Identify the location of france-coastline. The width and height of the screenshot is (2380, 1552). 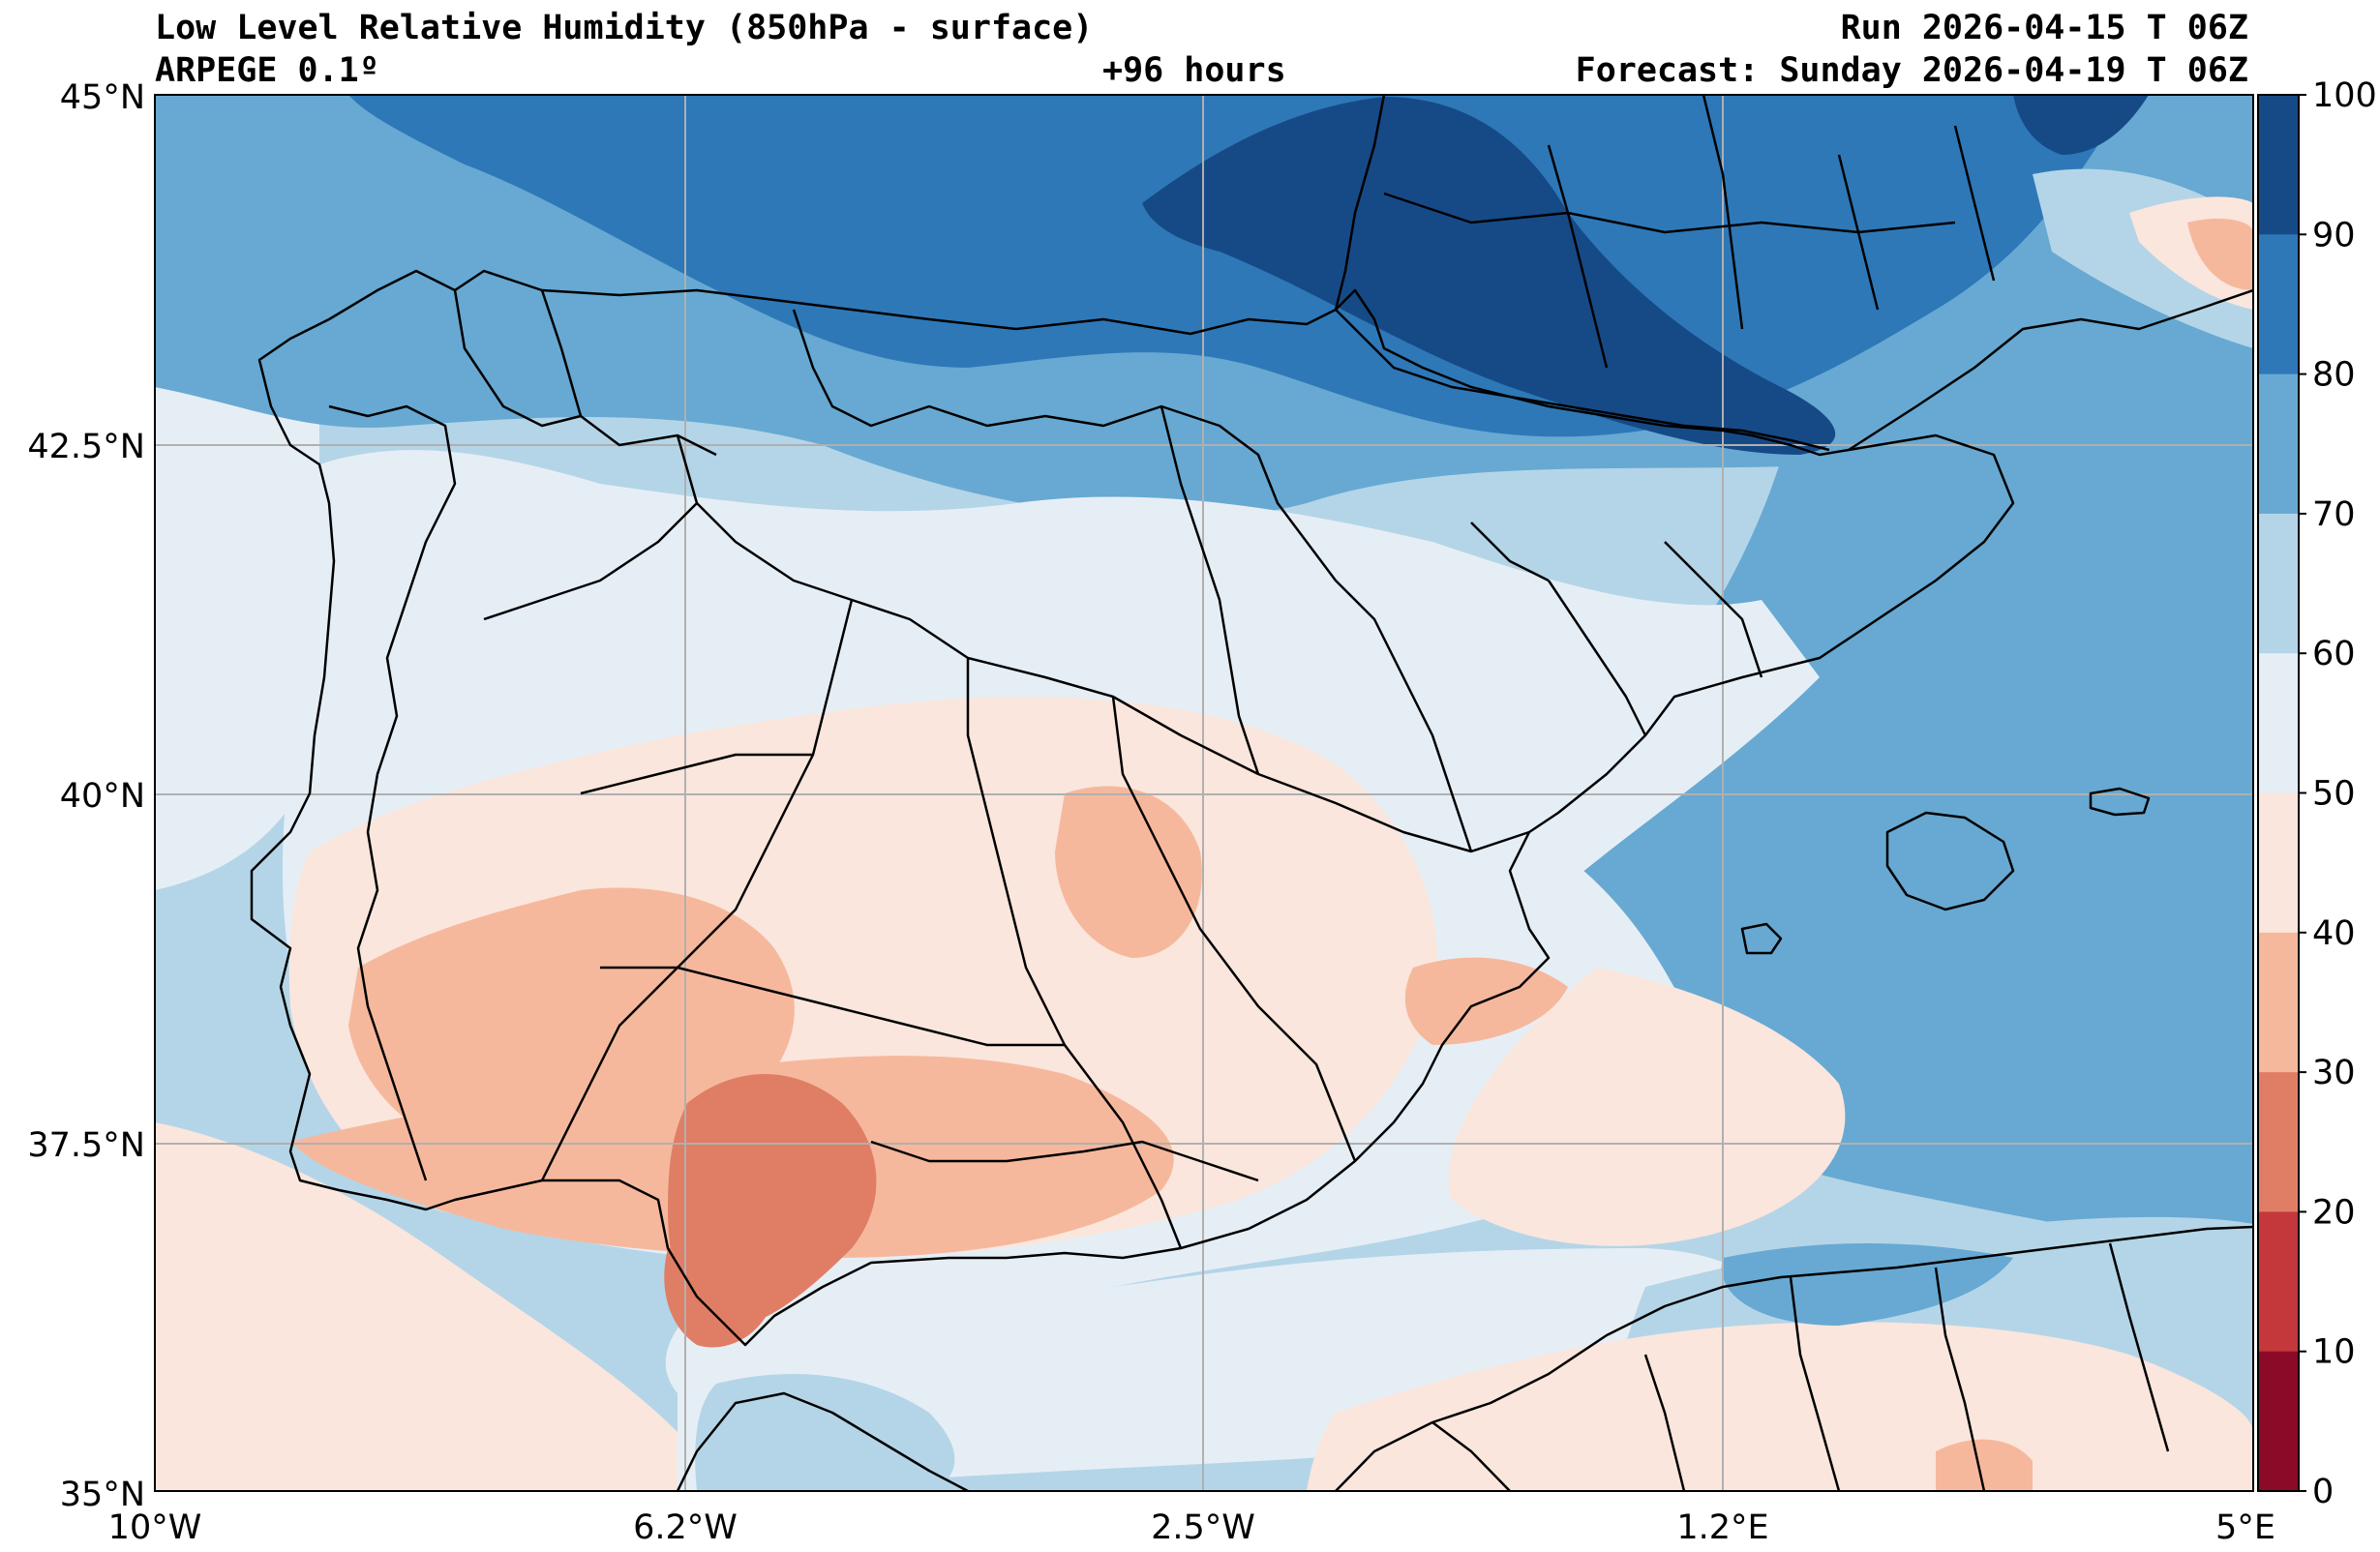
(1360, 203).